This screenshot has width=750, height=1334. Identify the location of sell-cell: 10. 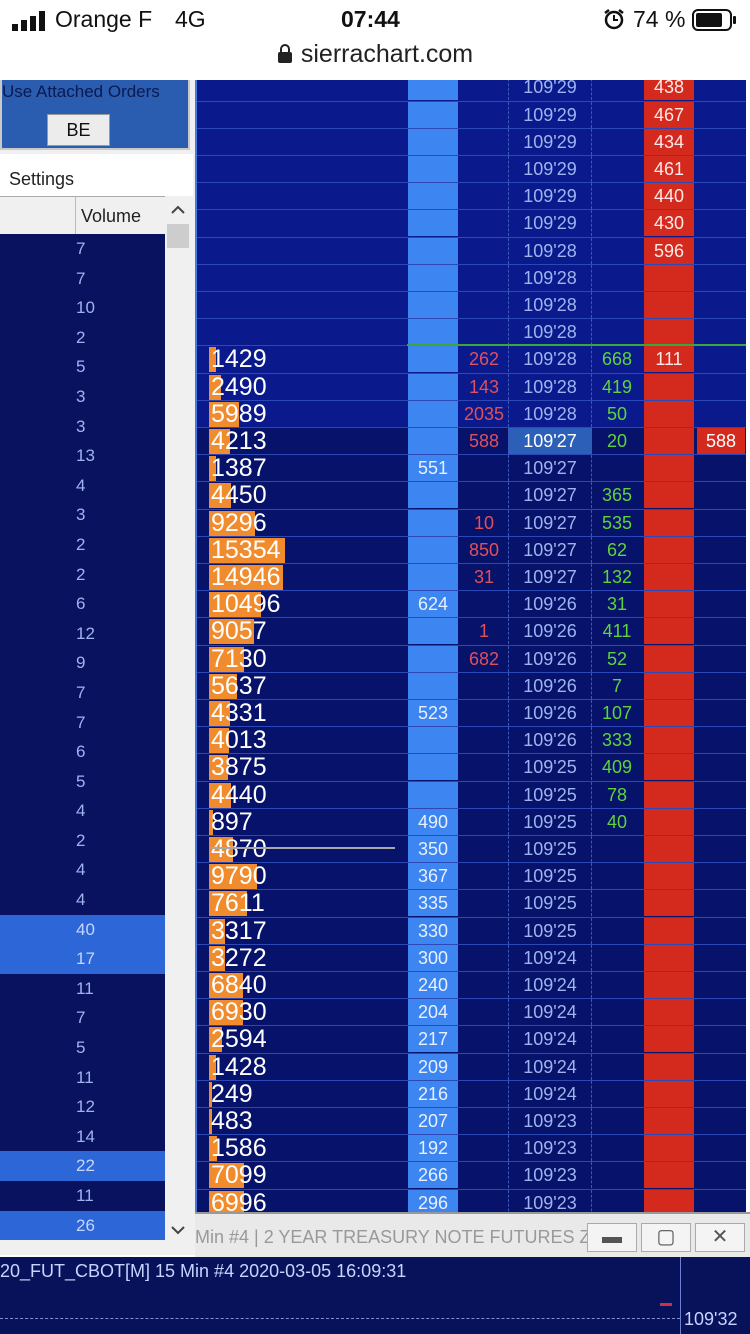
(484, 522).